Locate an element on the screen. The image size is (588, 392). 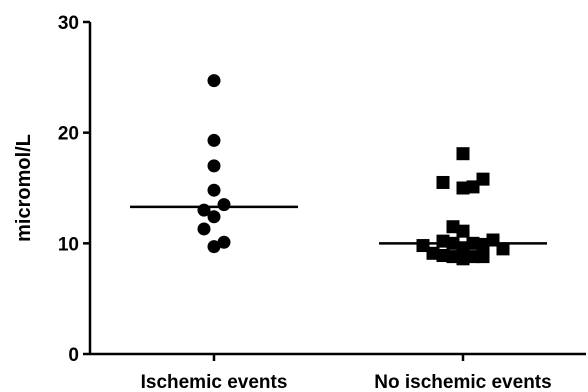
x-tick-label: No ischemic events is located at coordinates (462, 382).